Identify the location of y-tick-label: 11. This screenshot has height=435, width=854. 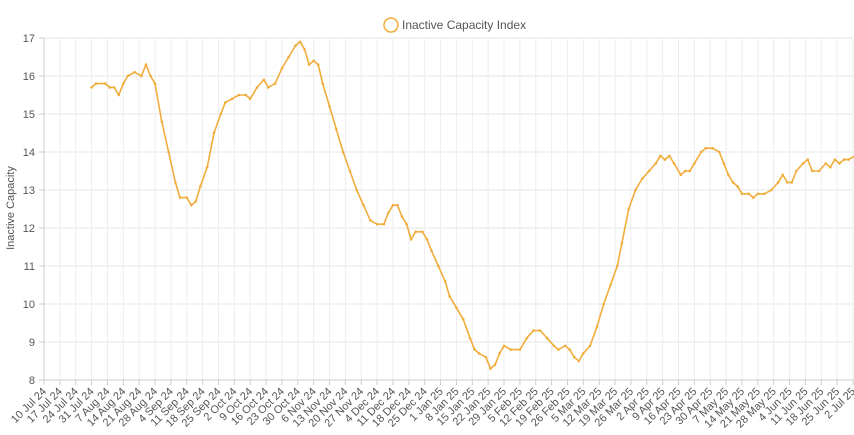
(29, 267).